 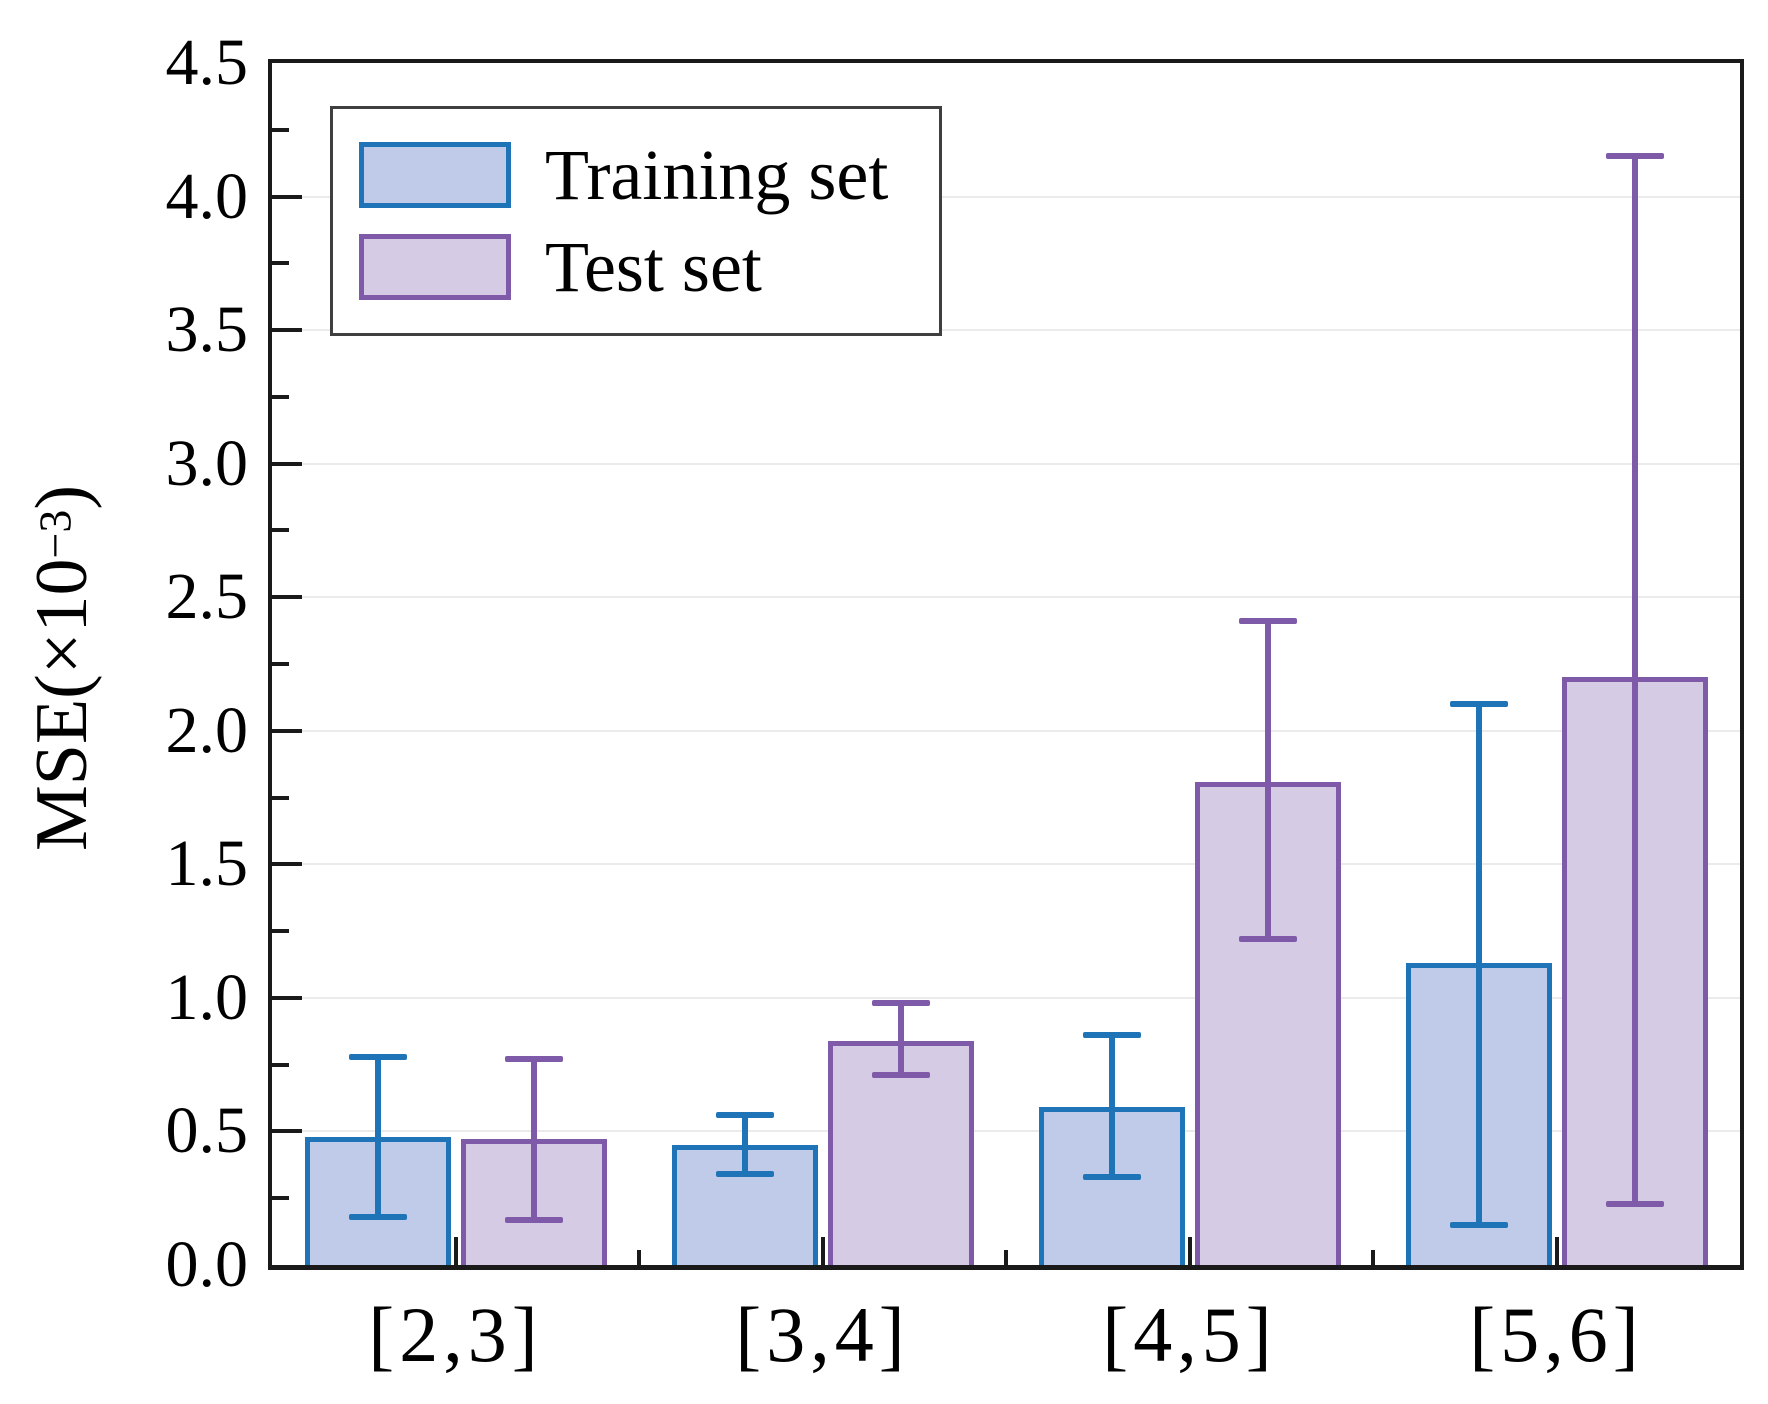 What do you see at coordinates (435, 267) in the screenshot?
I see `legend-swatch-test-set` at bounding box center [435, 267].